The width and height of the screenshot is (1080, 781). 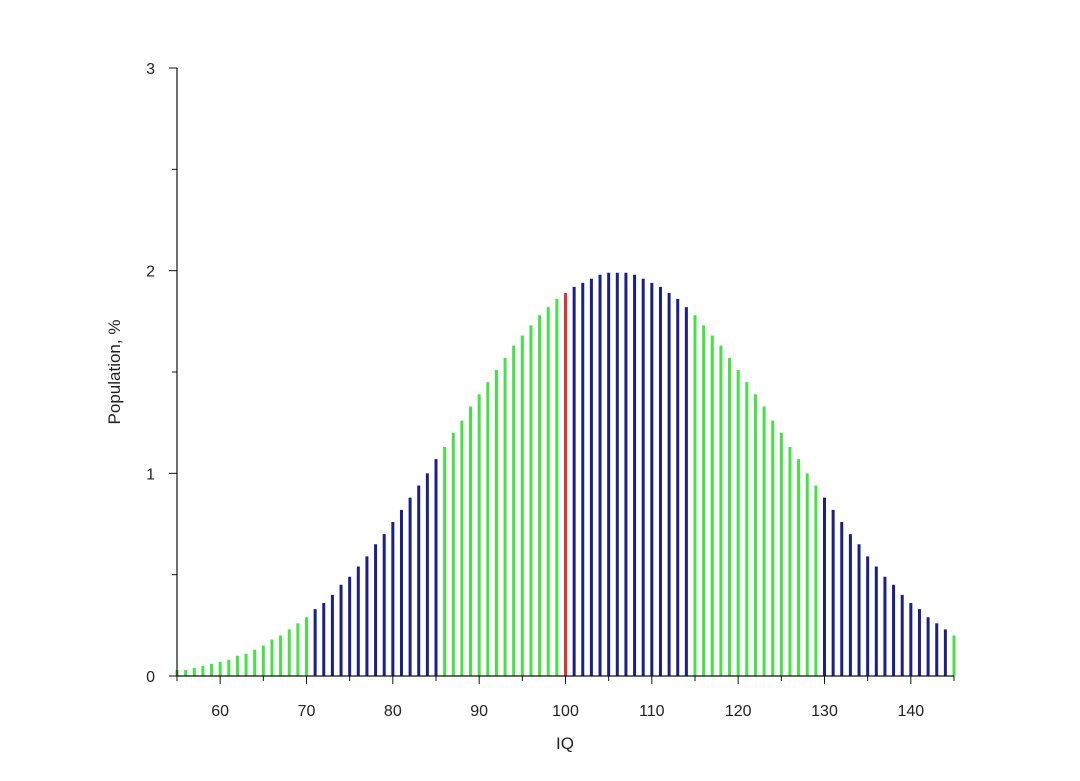 I want to click on x-tick-label: 90, so click(x=479, y=711).